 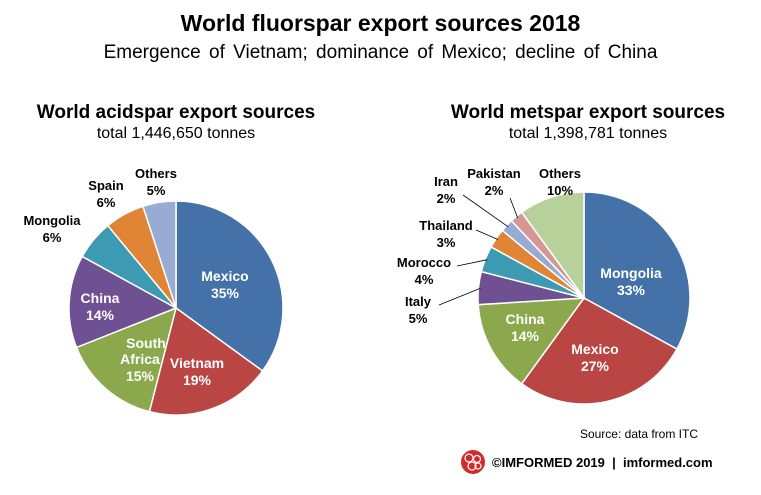 What do you see at coordinates (123, 302) in the screenshot?
I see `acidspar-slice-china` at bounding box center [123, 302].